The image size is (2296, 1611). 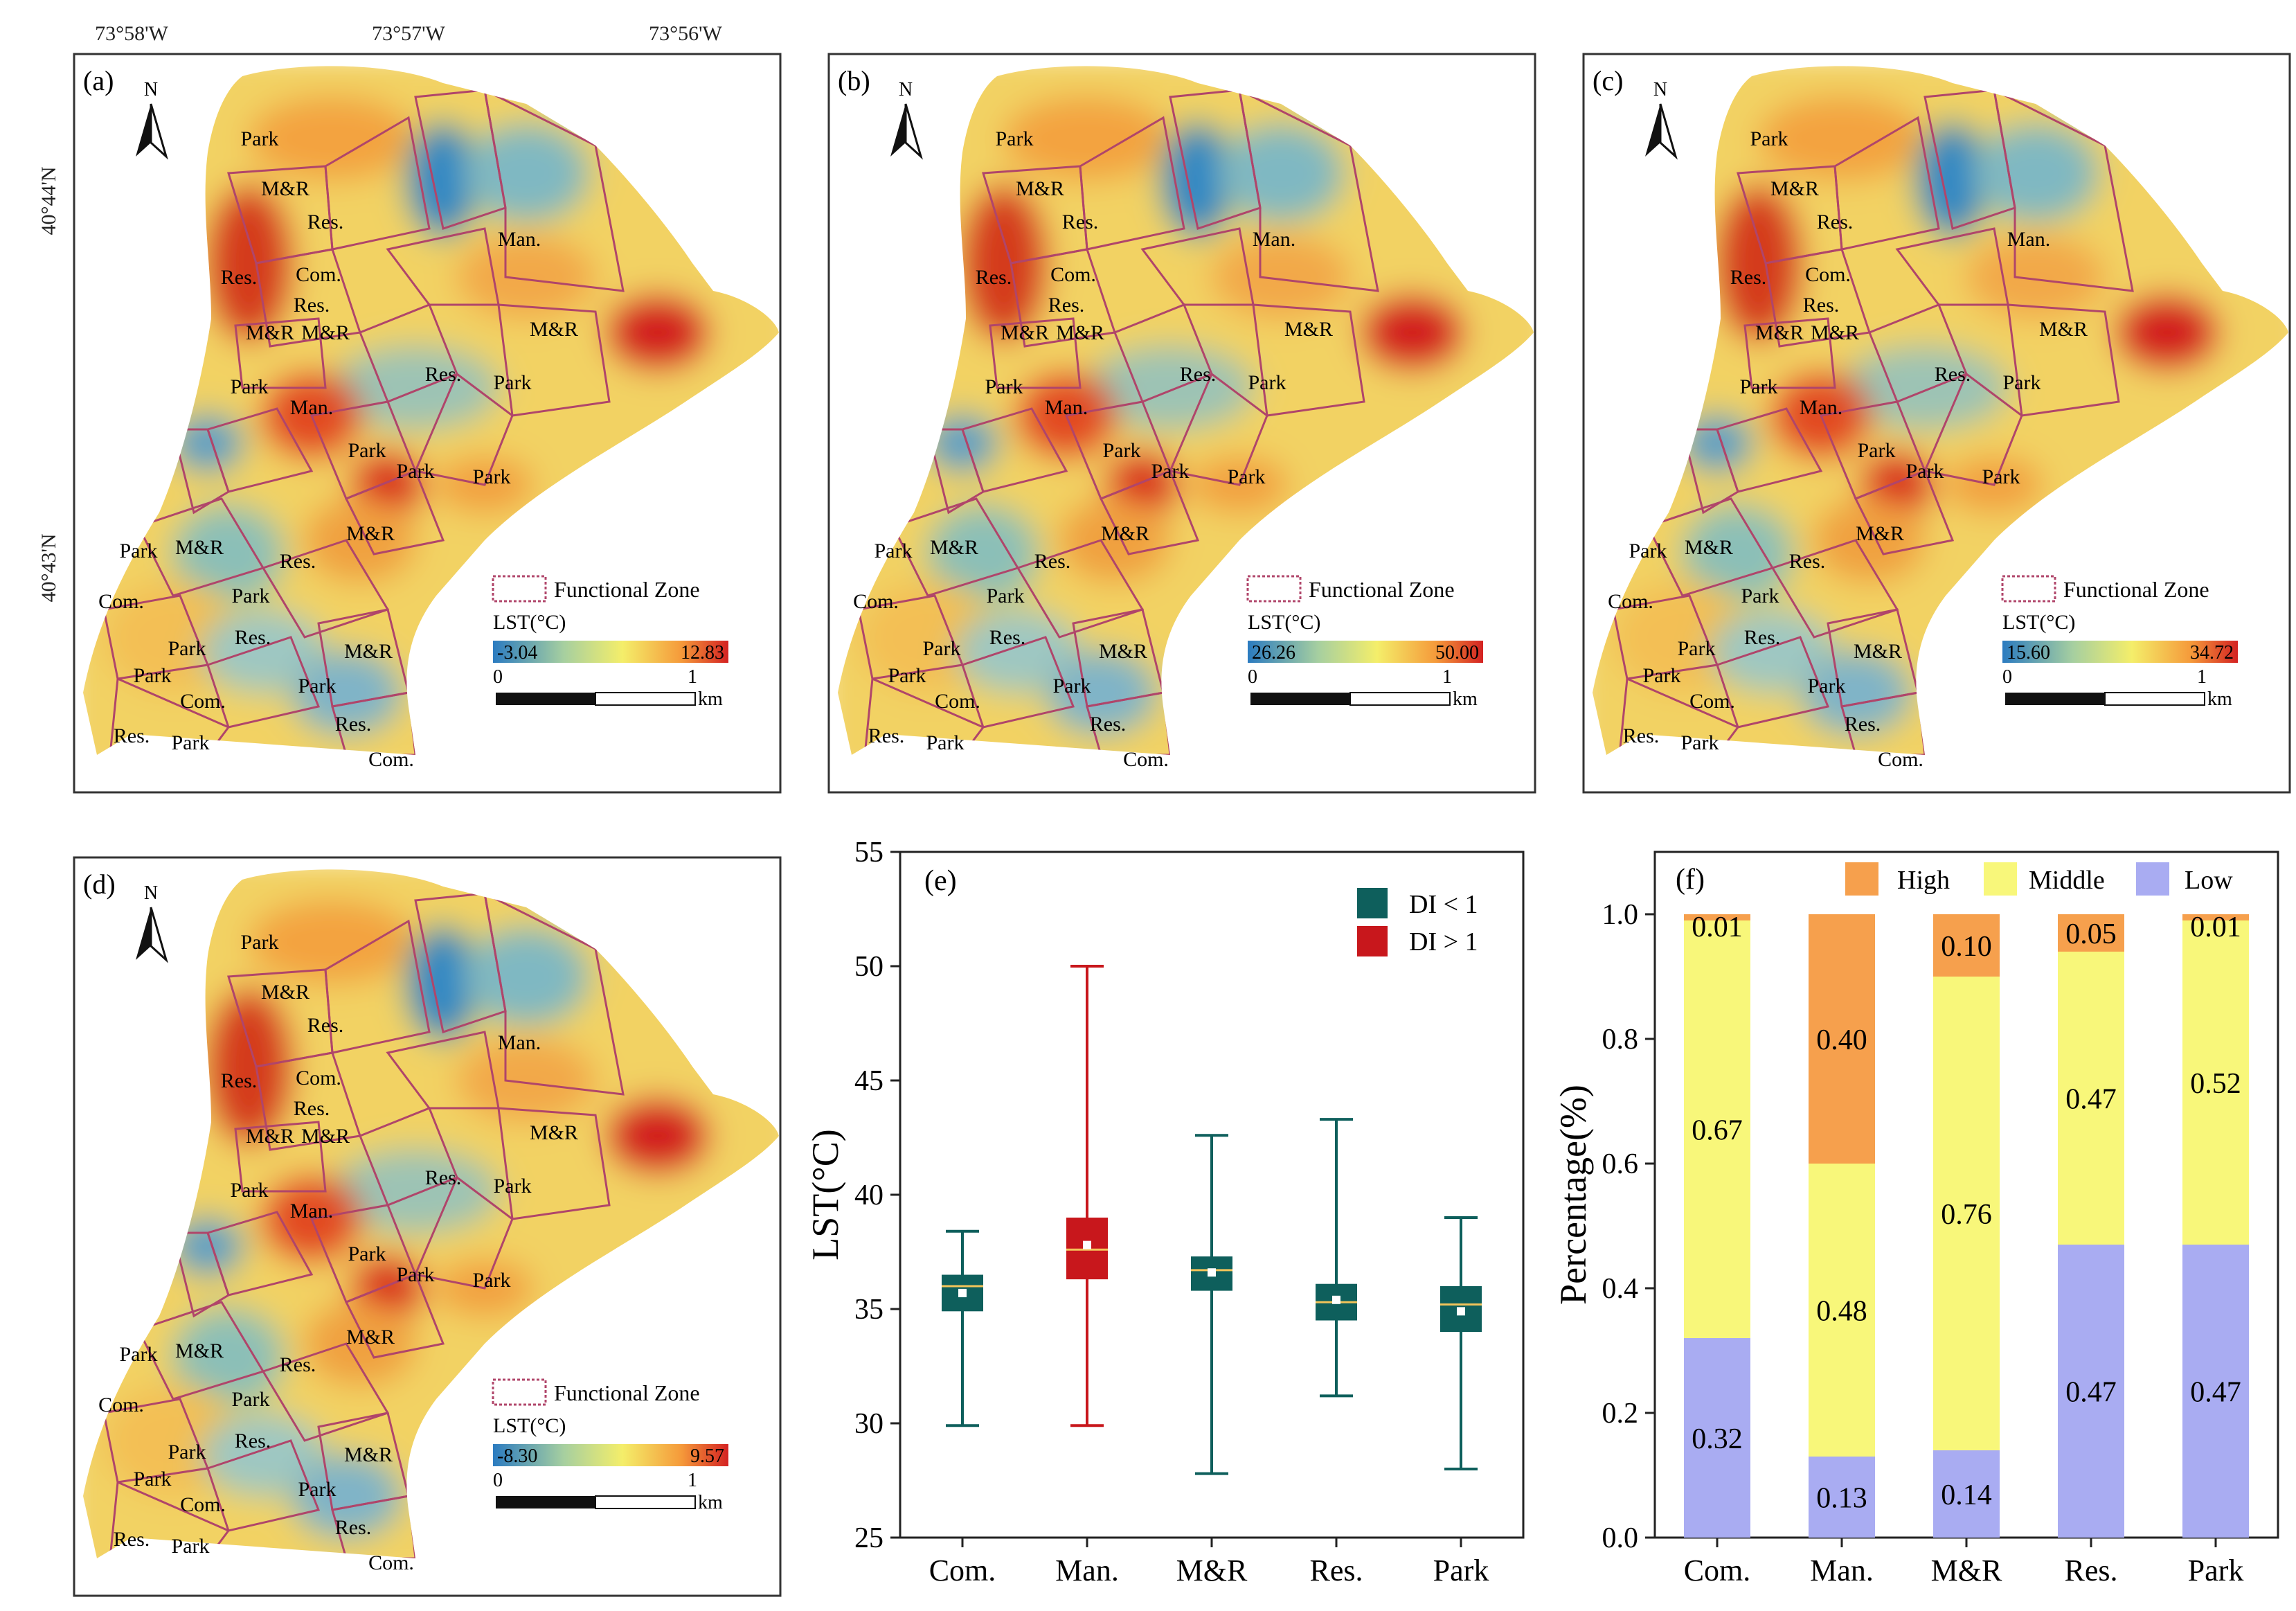 What do you see at coordinates (2067, 881) in the screenshot?
I see `legend-label: Middle` at bounding box center [2067, 881].